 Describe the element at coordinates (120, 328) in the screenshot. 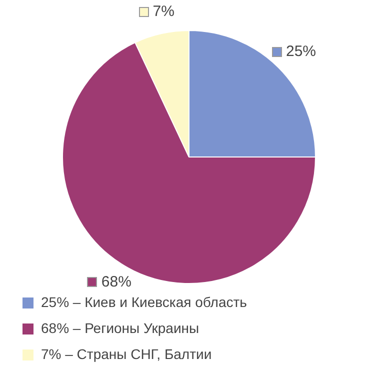

I see `legend-label: 68% – Регионы Украины` at that location.